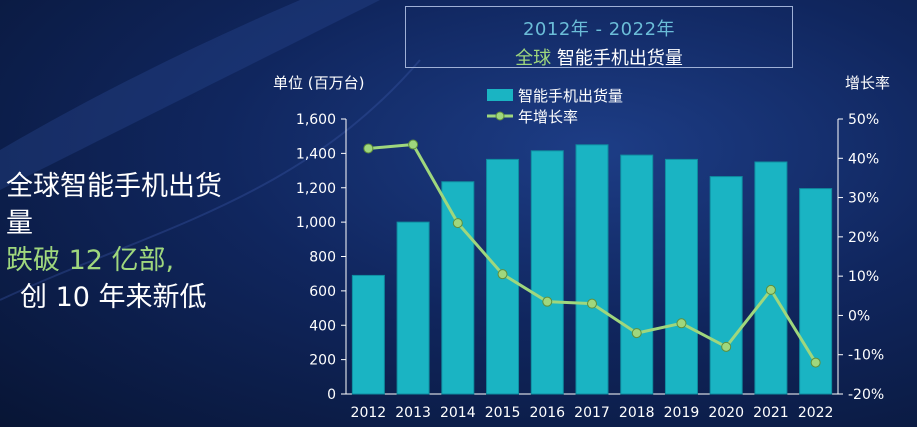 The height and width of the screenshot is (427, 917). Describe the element at coordinates (866, 356) in the screenshot. I see `y-right-tick-label: -10%` at that location.